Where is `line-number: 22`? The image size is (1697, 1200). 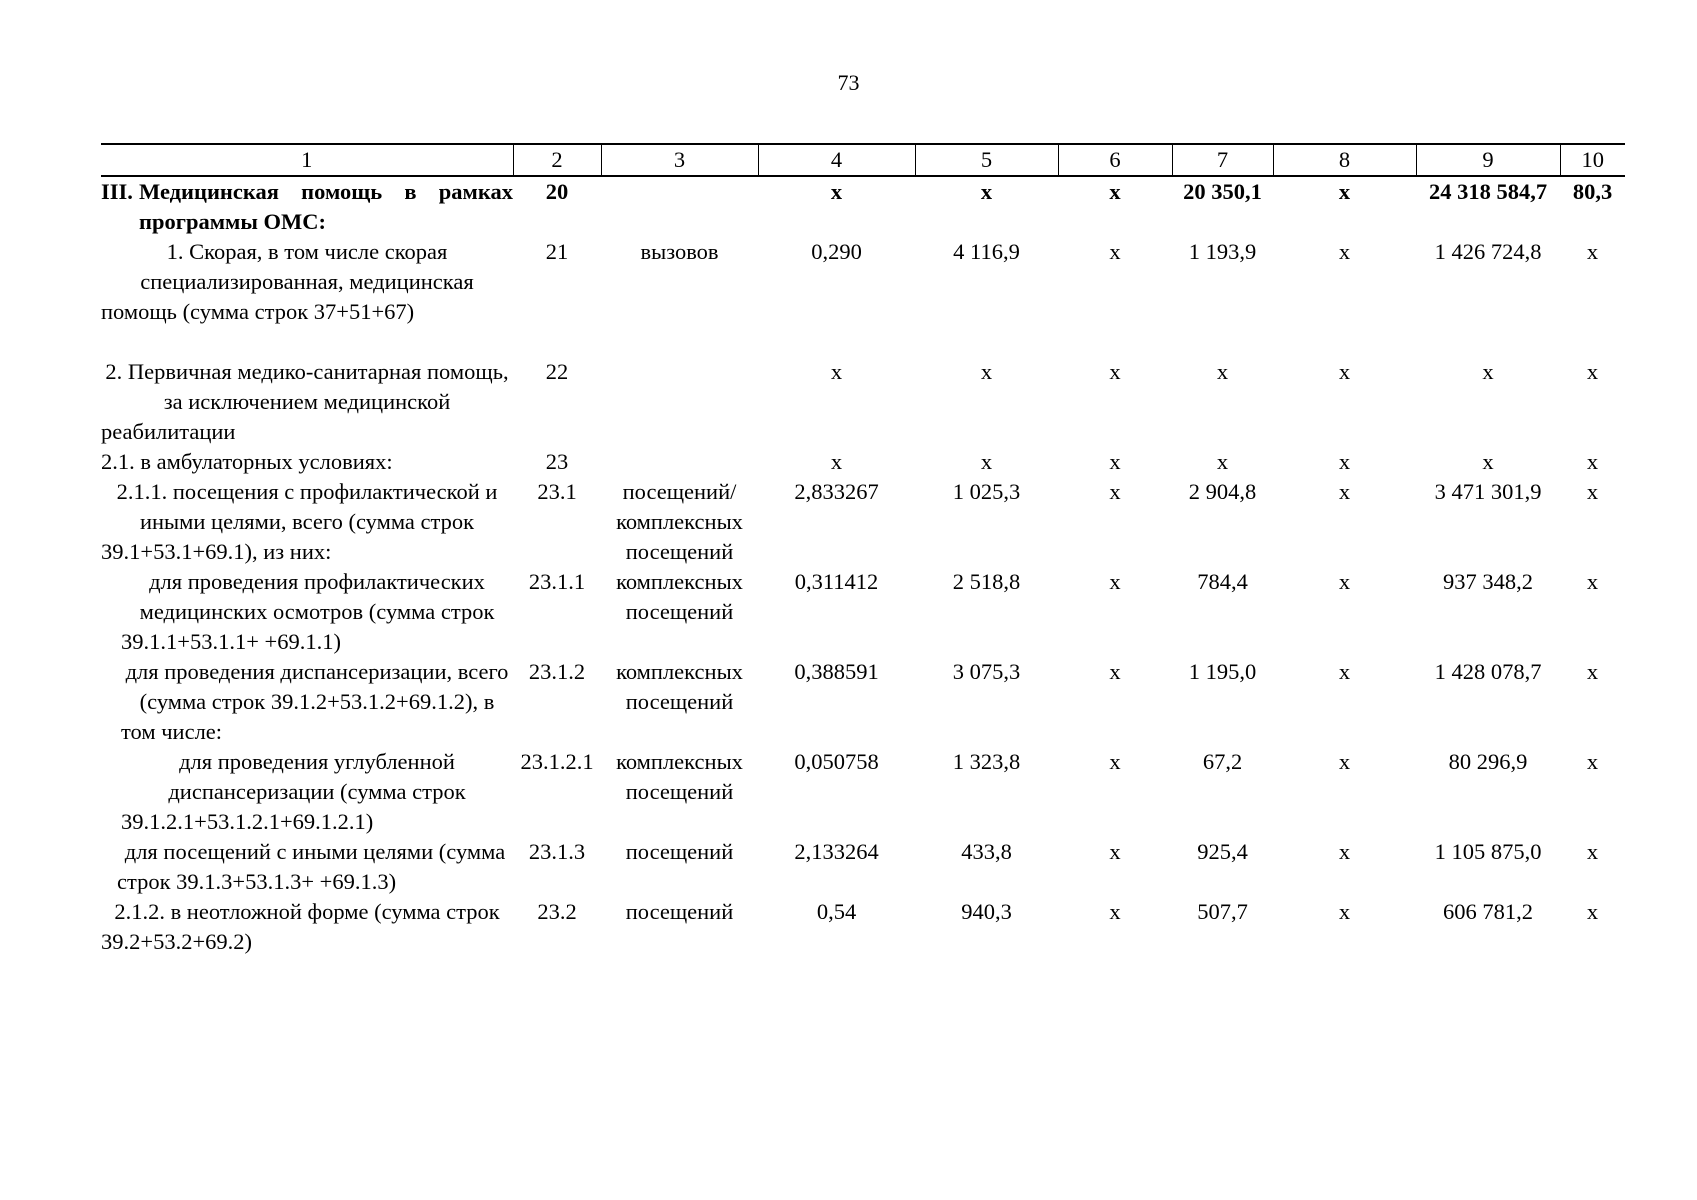 line-number: 22 is located at coordinates (557, 371).